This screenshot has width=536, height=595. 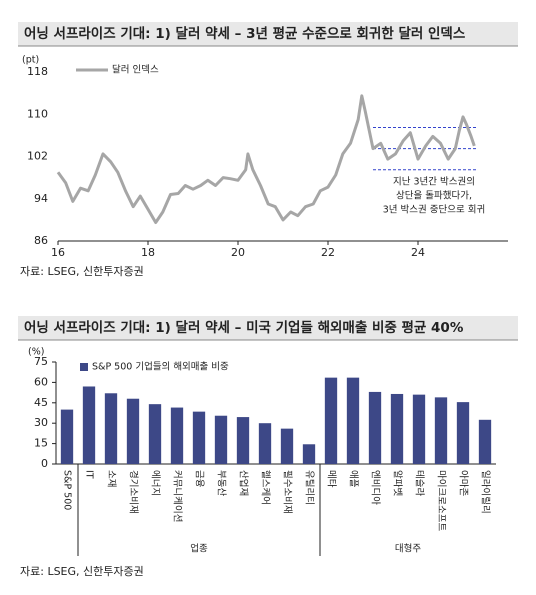 I want to click on y-unit: (pt), so click(x=30, y=60).